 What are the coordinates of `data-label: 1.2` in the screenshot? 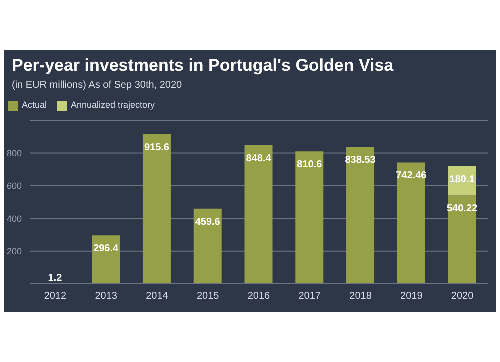 It's located at (55, 278).